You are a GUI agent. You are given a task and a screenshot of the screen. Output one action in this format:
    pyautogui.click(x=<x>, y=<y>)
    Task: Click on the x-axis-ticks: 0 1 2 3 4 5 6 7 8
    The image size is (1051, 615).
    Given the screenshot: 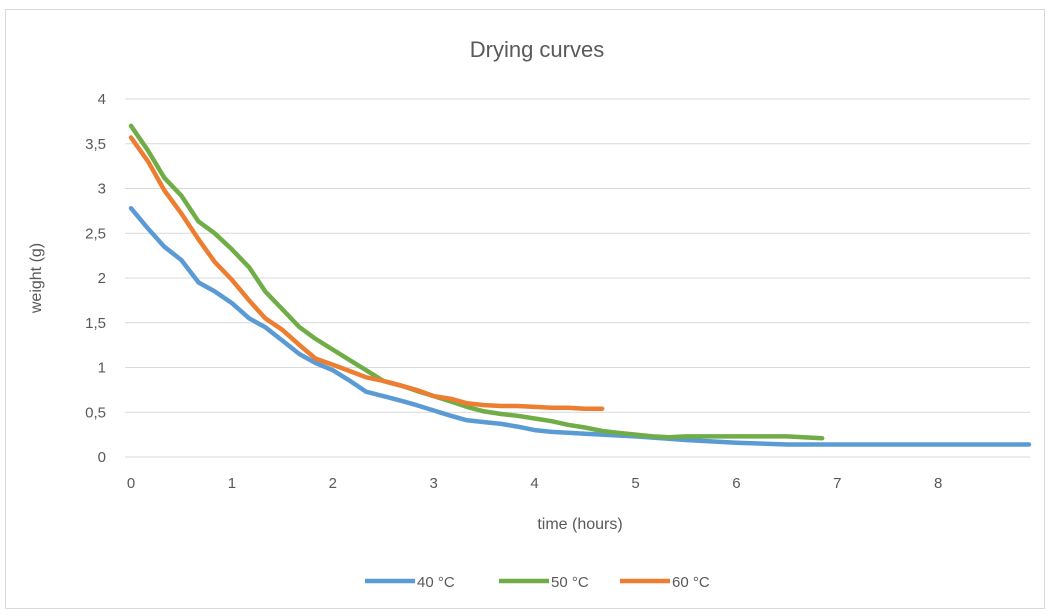 What is the action you would take?
    pyautogui.click(x=535, y=483)
    